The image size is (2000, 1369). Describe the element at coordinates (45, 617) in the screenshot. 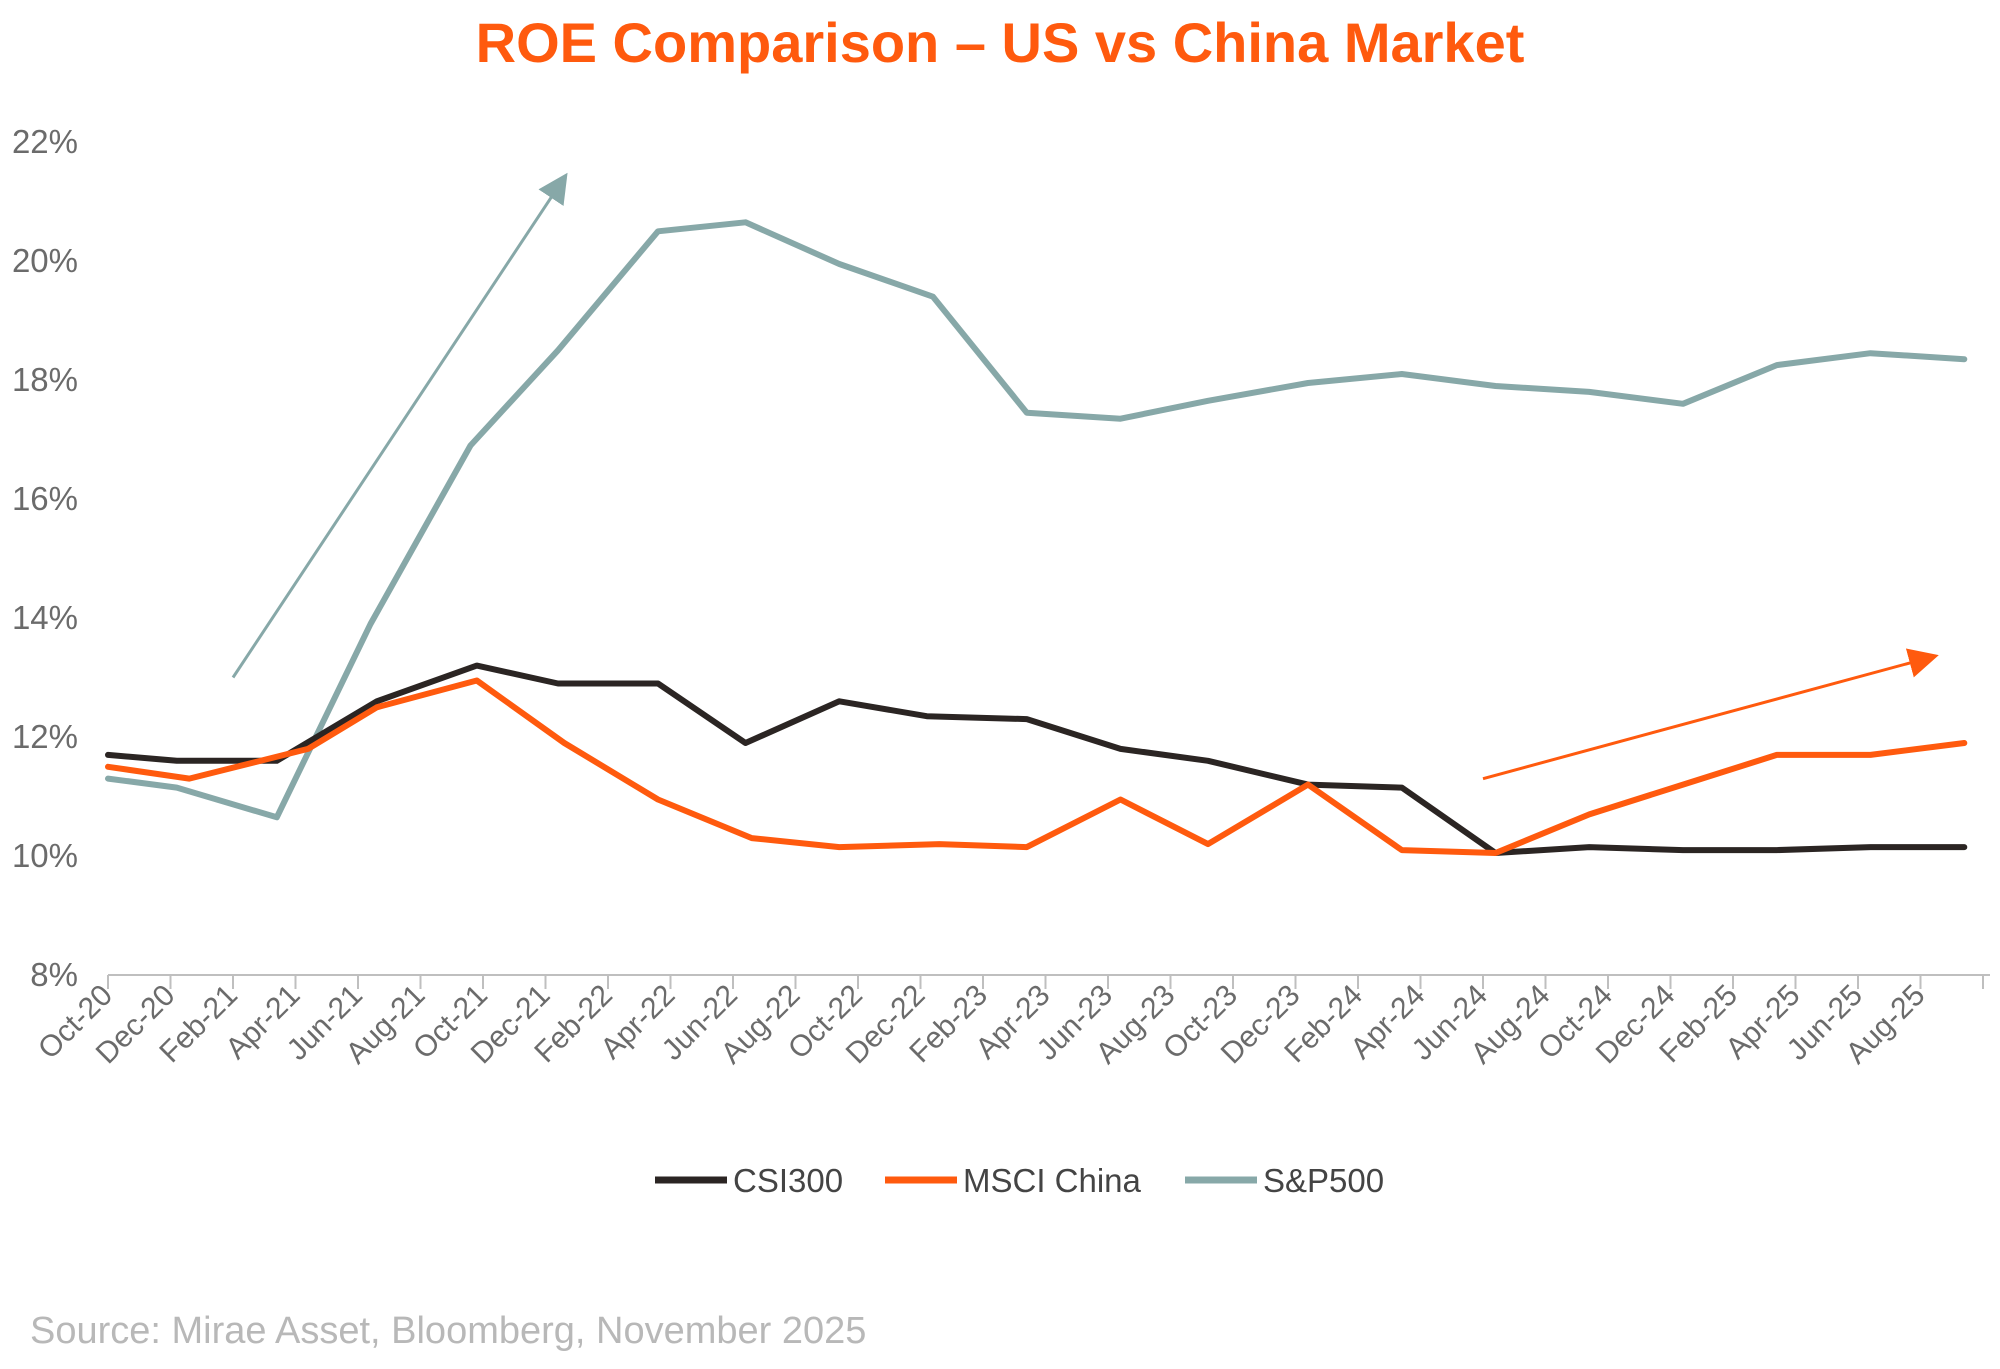

I see `y-tick-label: 14%` at that location.